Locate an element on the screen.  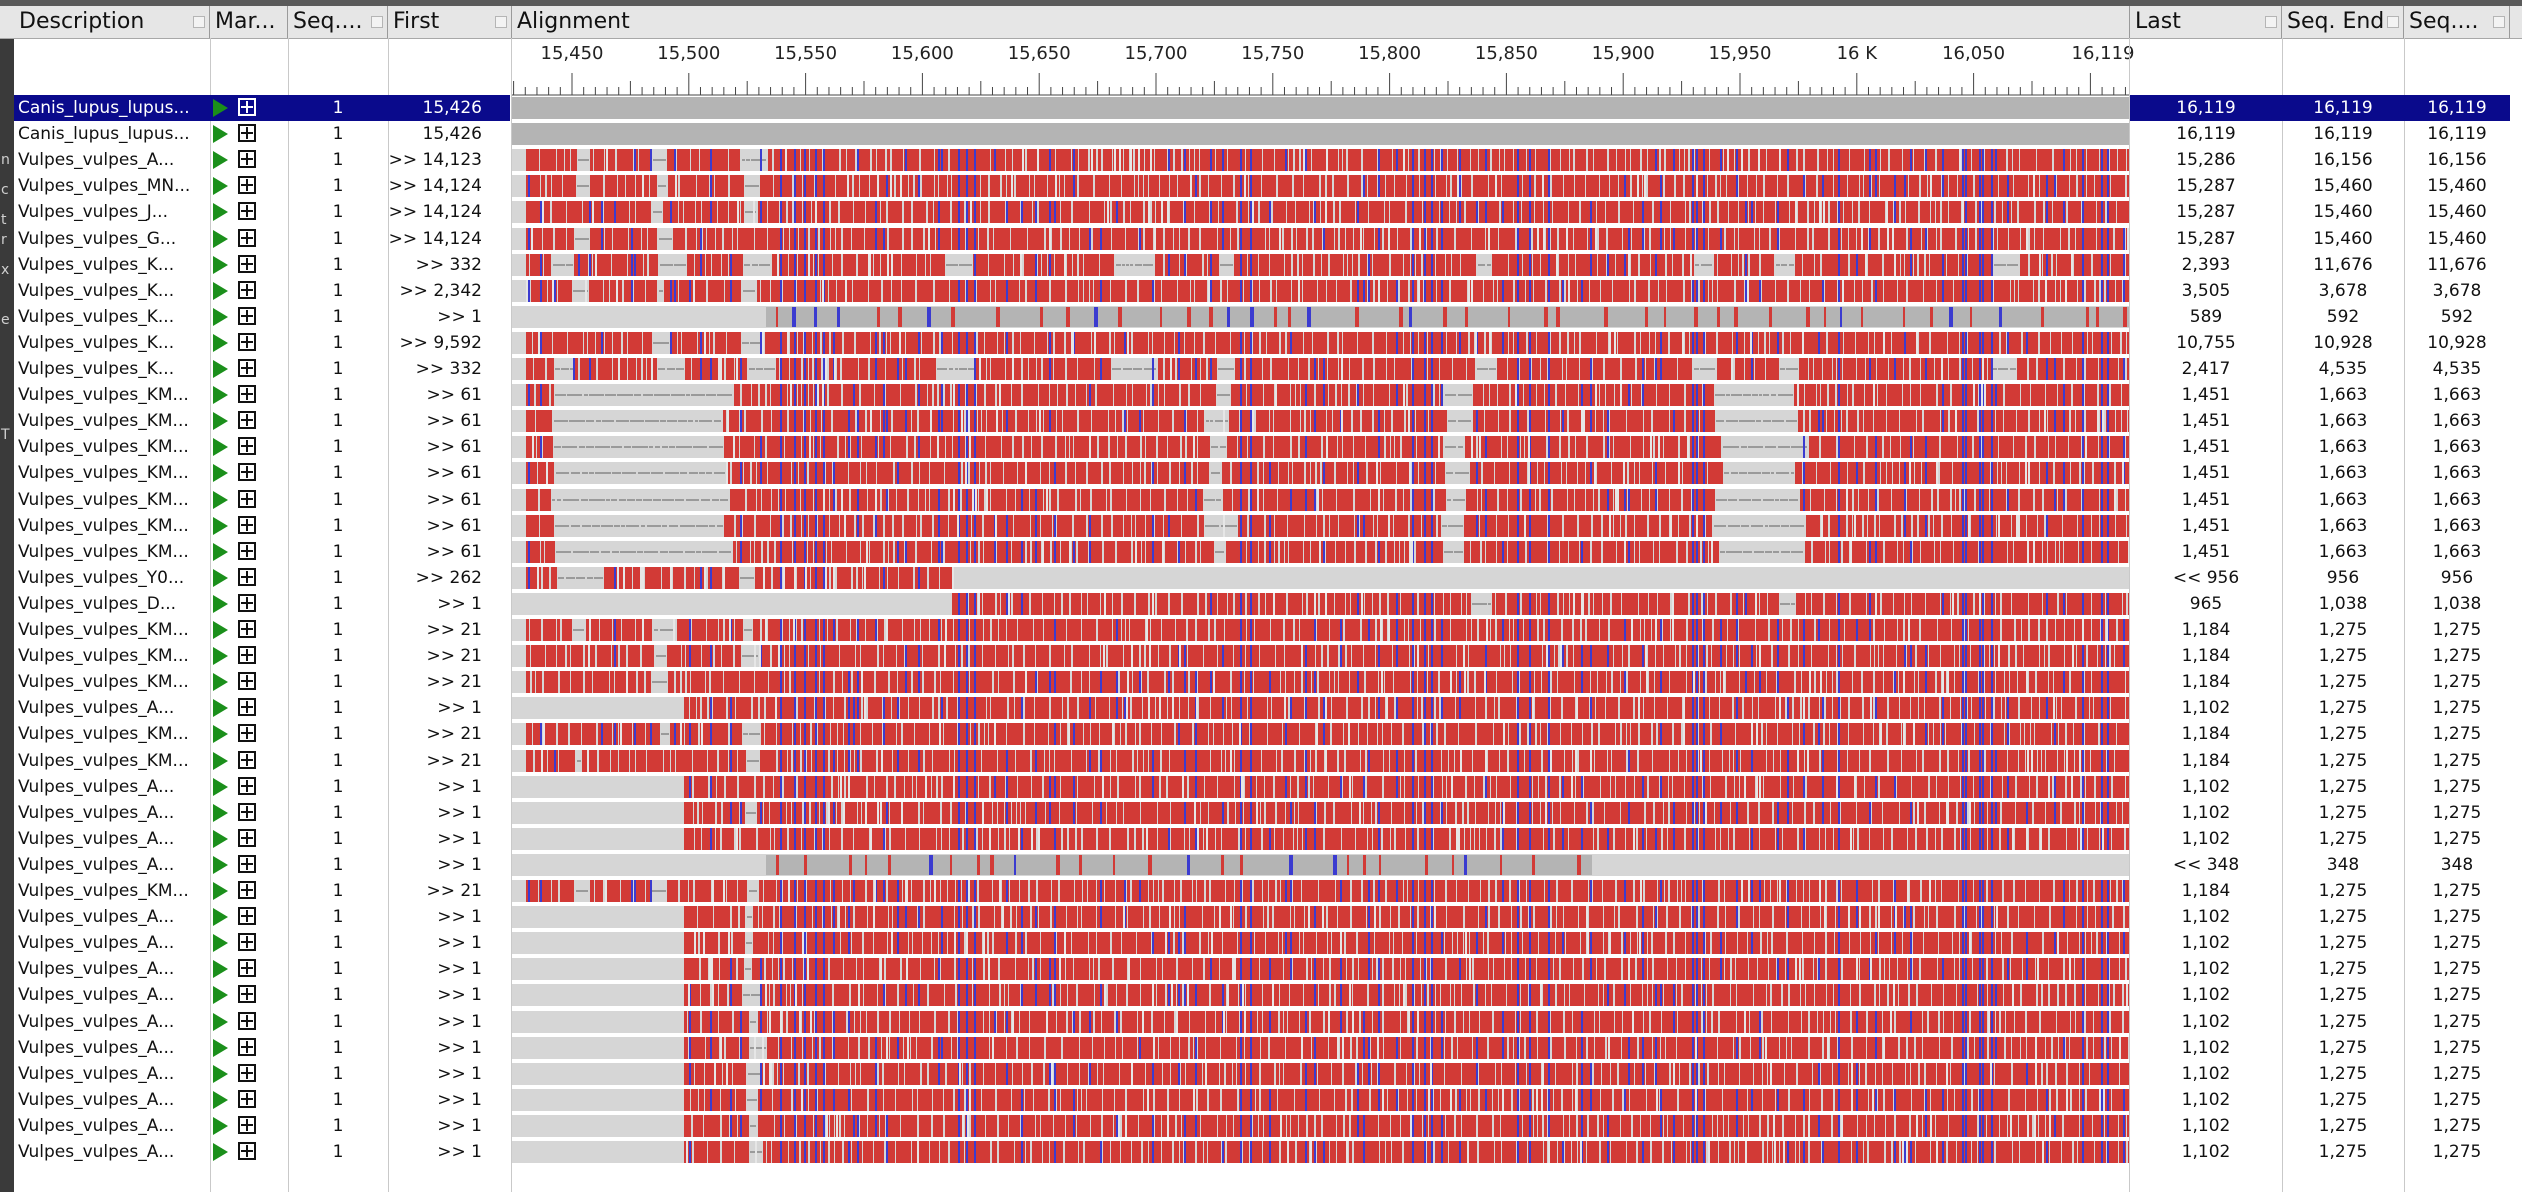
sequence-row: Vulpes_vulpes_K... 1 >> 332 2,417 4,535 4,535 is located at coordinates (1261, 369).